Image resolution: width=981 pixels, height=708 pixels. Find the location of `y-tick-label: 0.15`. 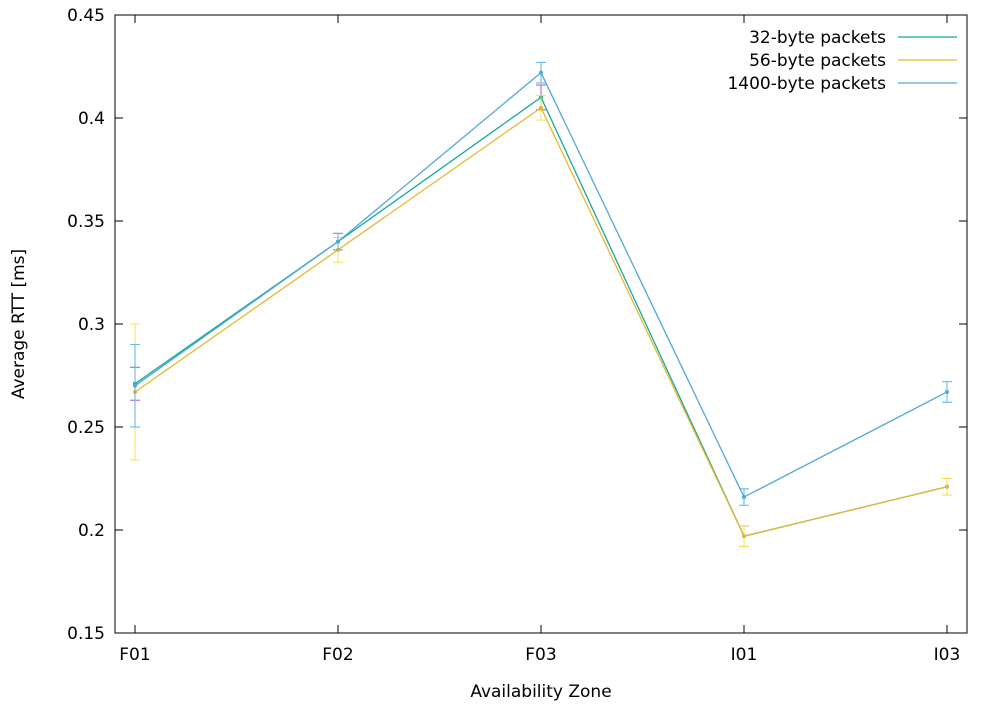

y-tick-label: 0.15 is located at coordinates (86, 634).